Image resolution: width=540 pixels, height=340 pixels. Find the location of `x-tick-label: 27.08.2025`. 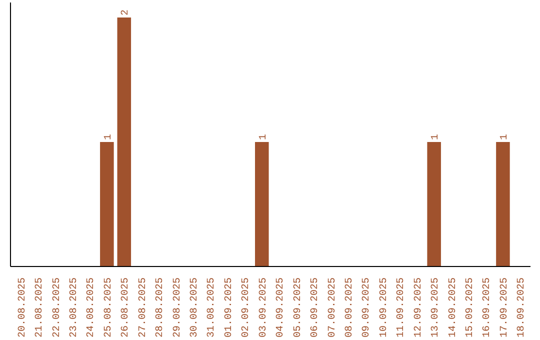

x-tick-label: 27.08.2025 is located at coordinates (143, 307).